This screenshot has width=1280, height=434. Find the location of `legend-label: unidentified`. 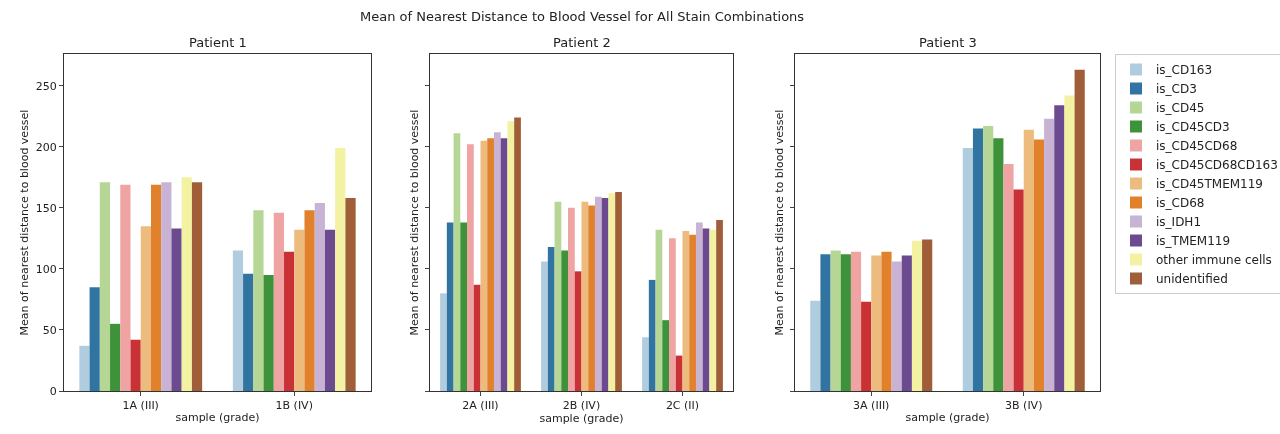

legend-label: unidentified is located at coordinates (1192, 279).